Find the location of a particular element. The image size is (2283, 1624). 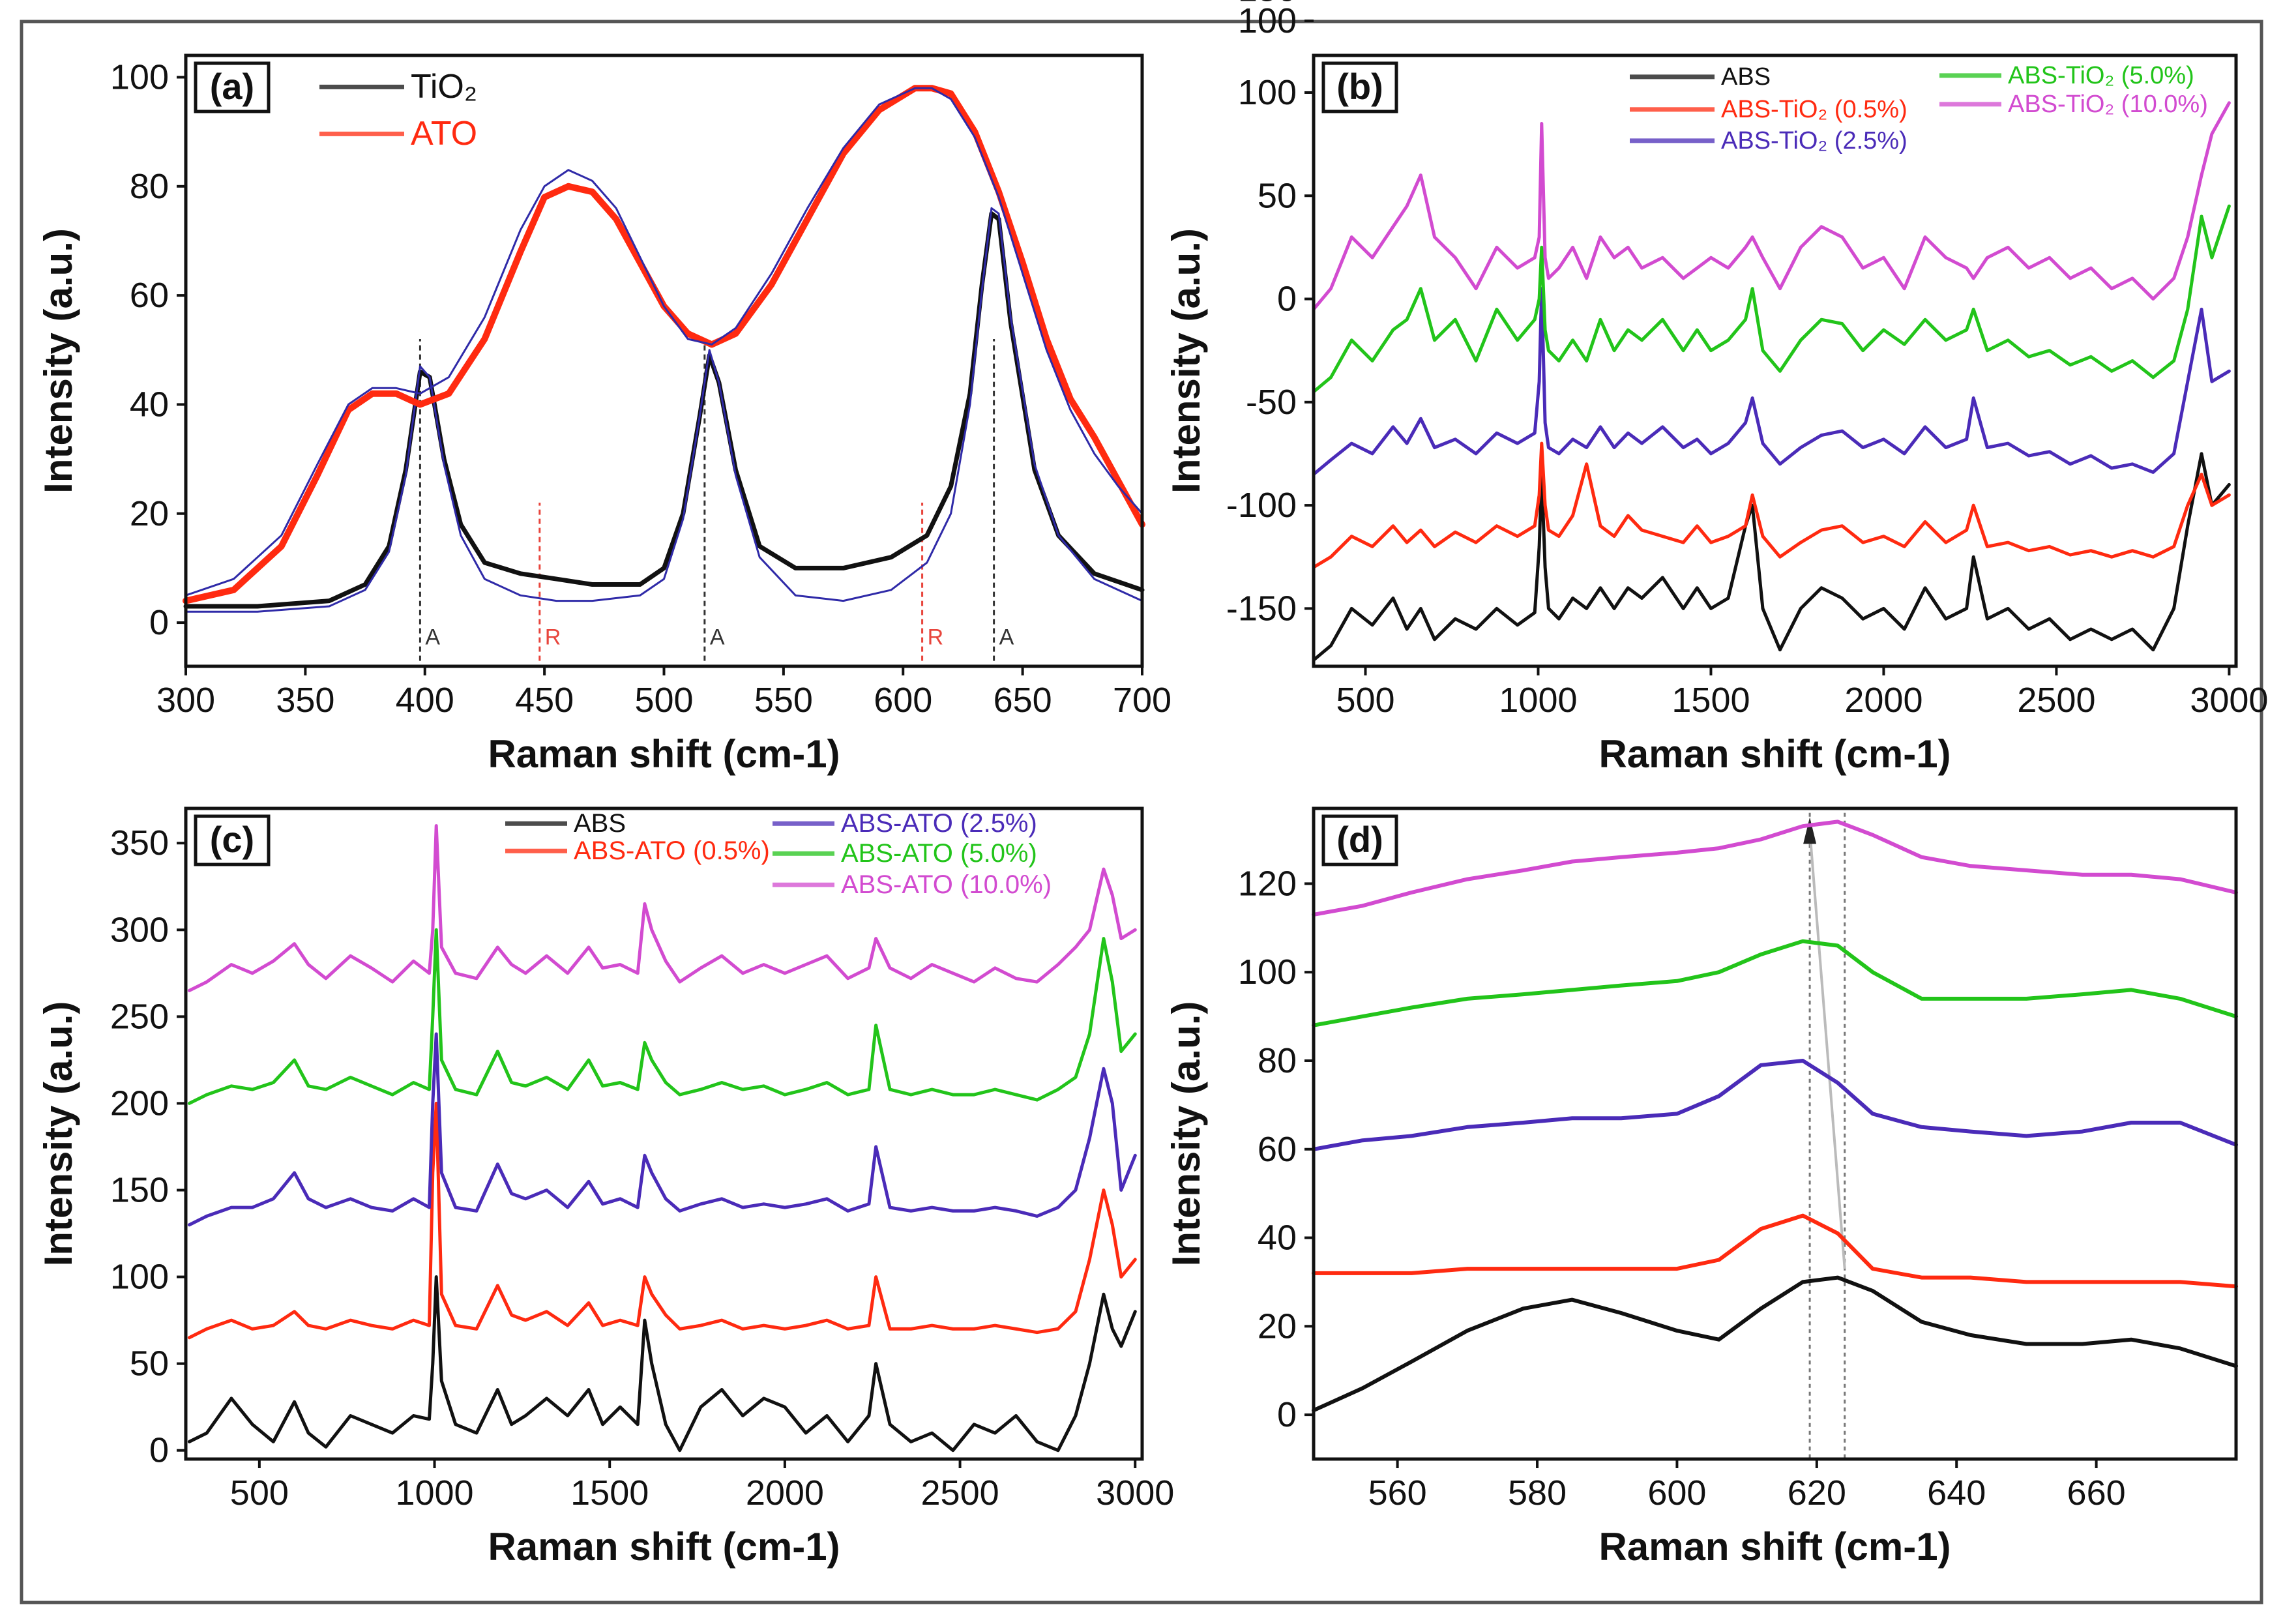

series-line-tio-fit is located at coordinates (663, 410).